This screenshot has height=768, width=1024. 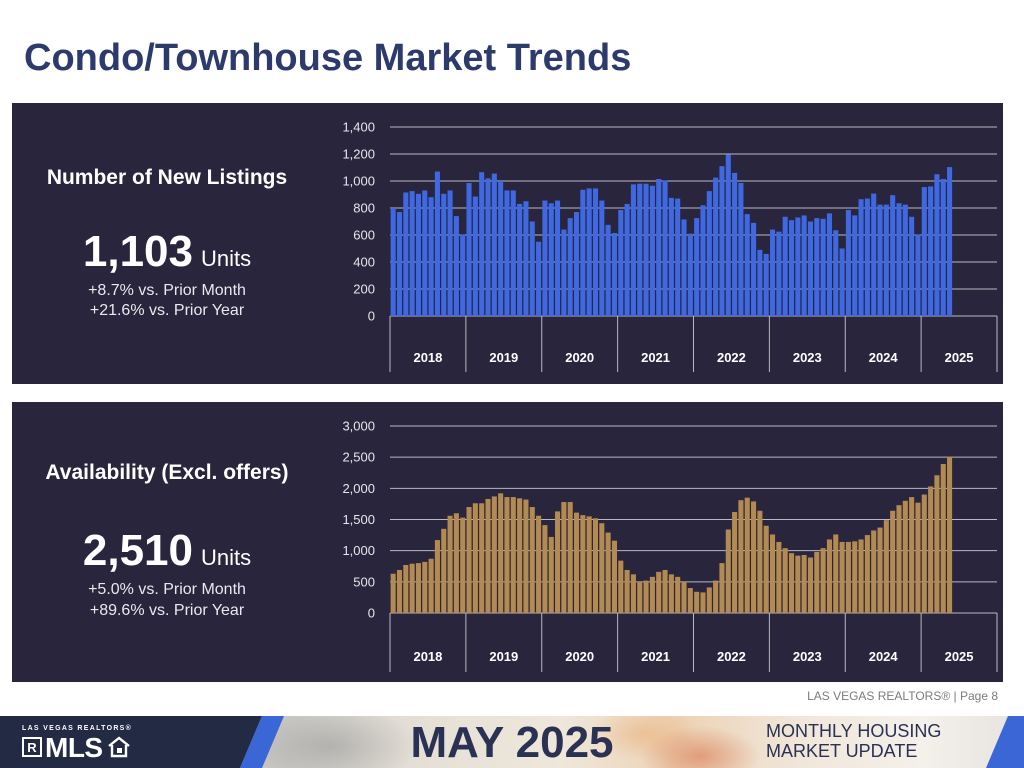 What do you see at coordinates (77, 728) in the screenshot?
I see `logo-top-text: LAS VEGAS REALTORS®` at bounding box center [77, 728].